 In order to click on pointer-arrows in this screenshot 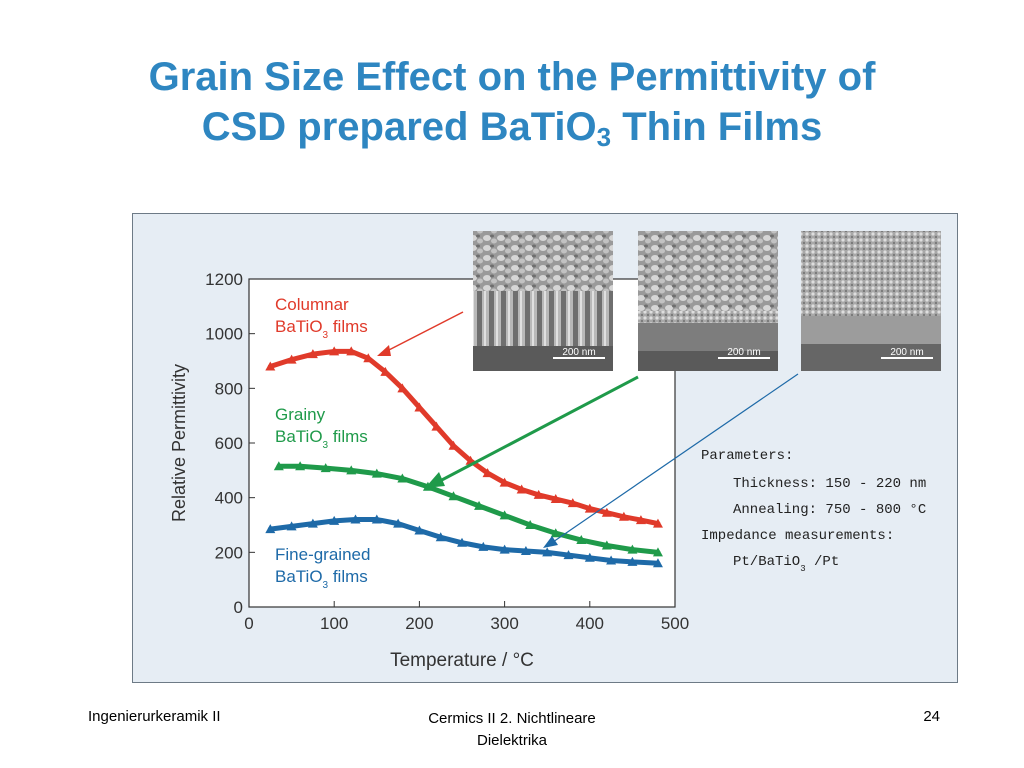, I will do `click(588, 429)`.